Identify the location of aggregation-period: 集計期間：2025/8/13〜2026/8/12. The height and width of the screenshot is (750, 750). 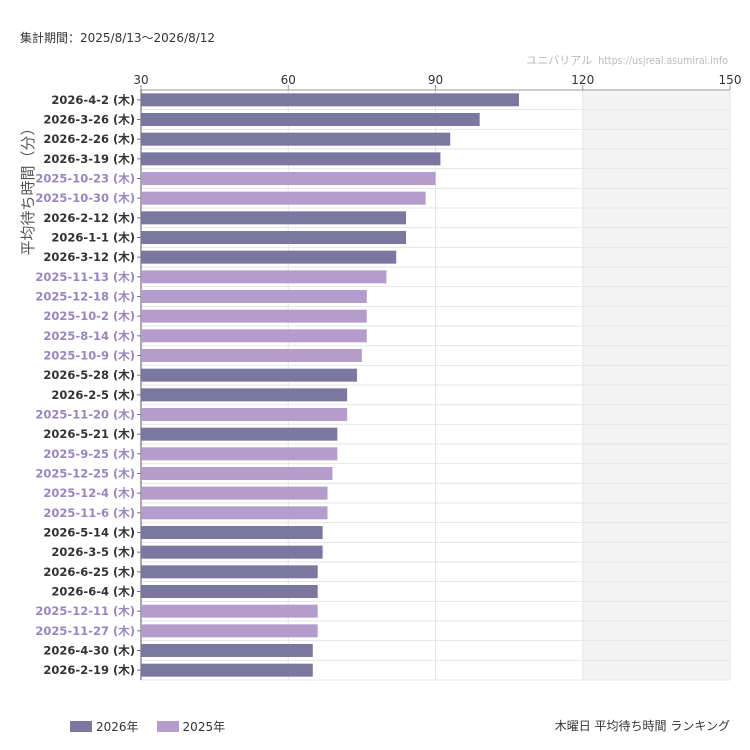
(118, 38).